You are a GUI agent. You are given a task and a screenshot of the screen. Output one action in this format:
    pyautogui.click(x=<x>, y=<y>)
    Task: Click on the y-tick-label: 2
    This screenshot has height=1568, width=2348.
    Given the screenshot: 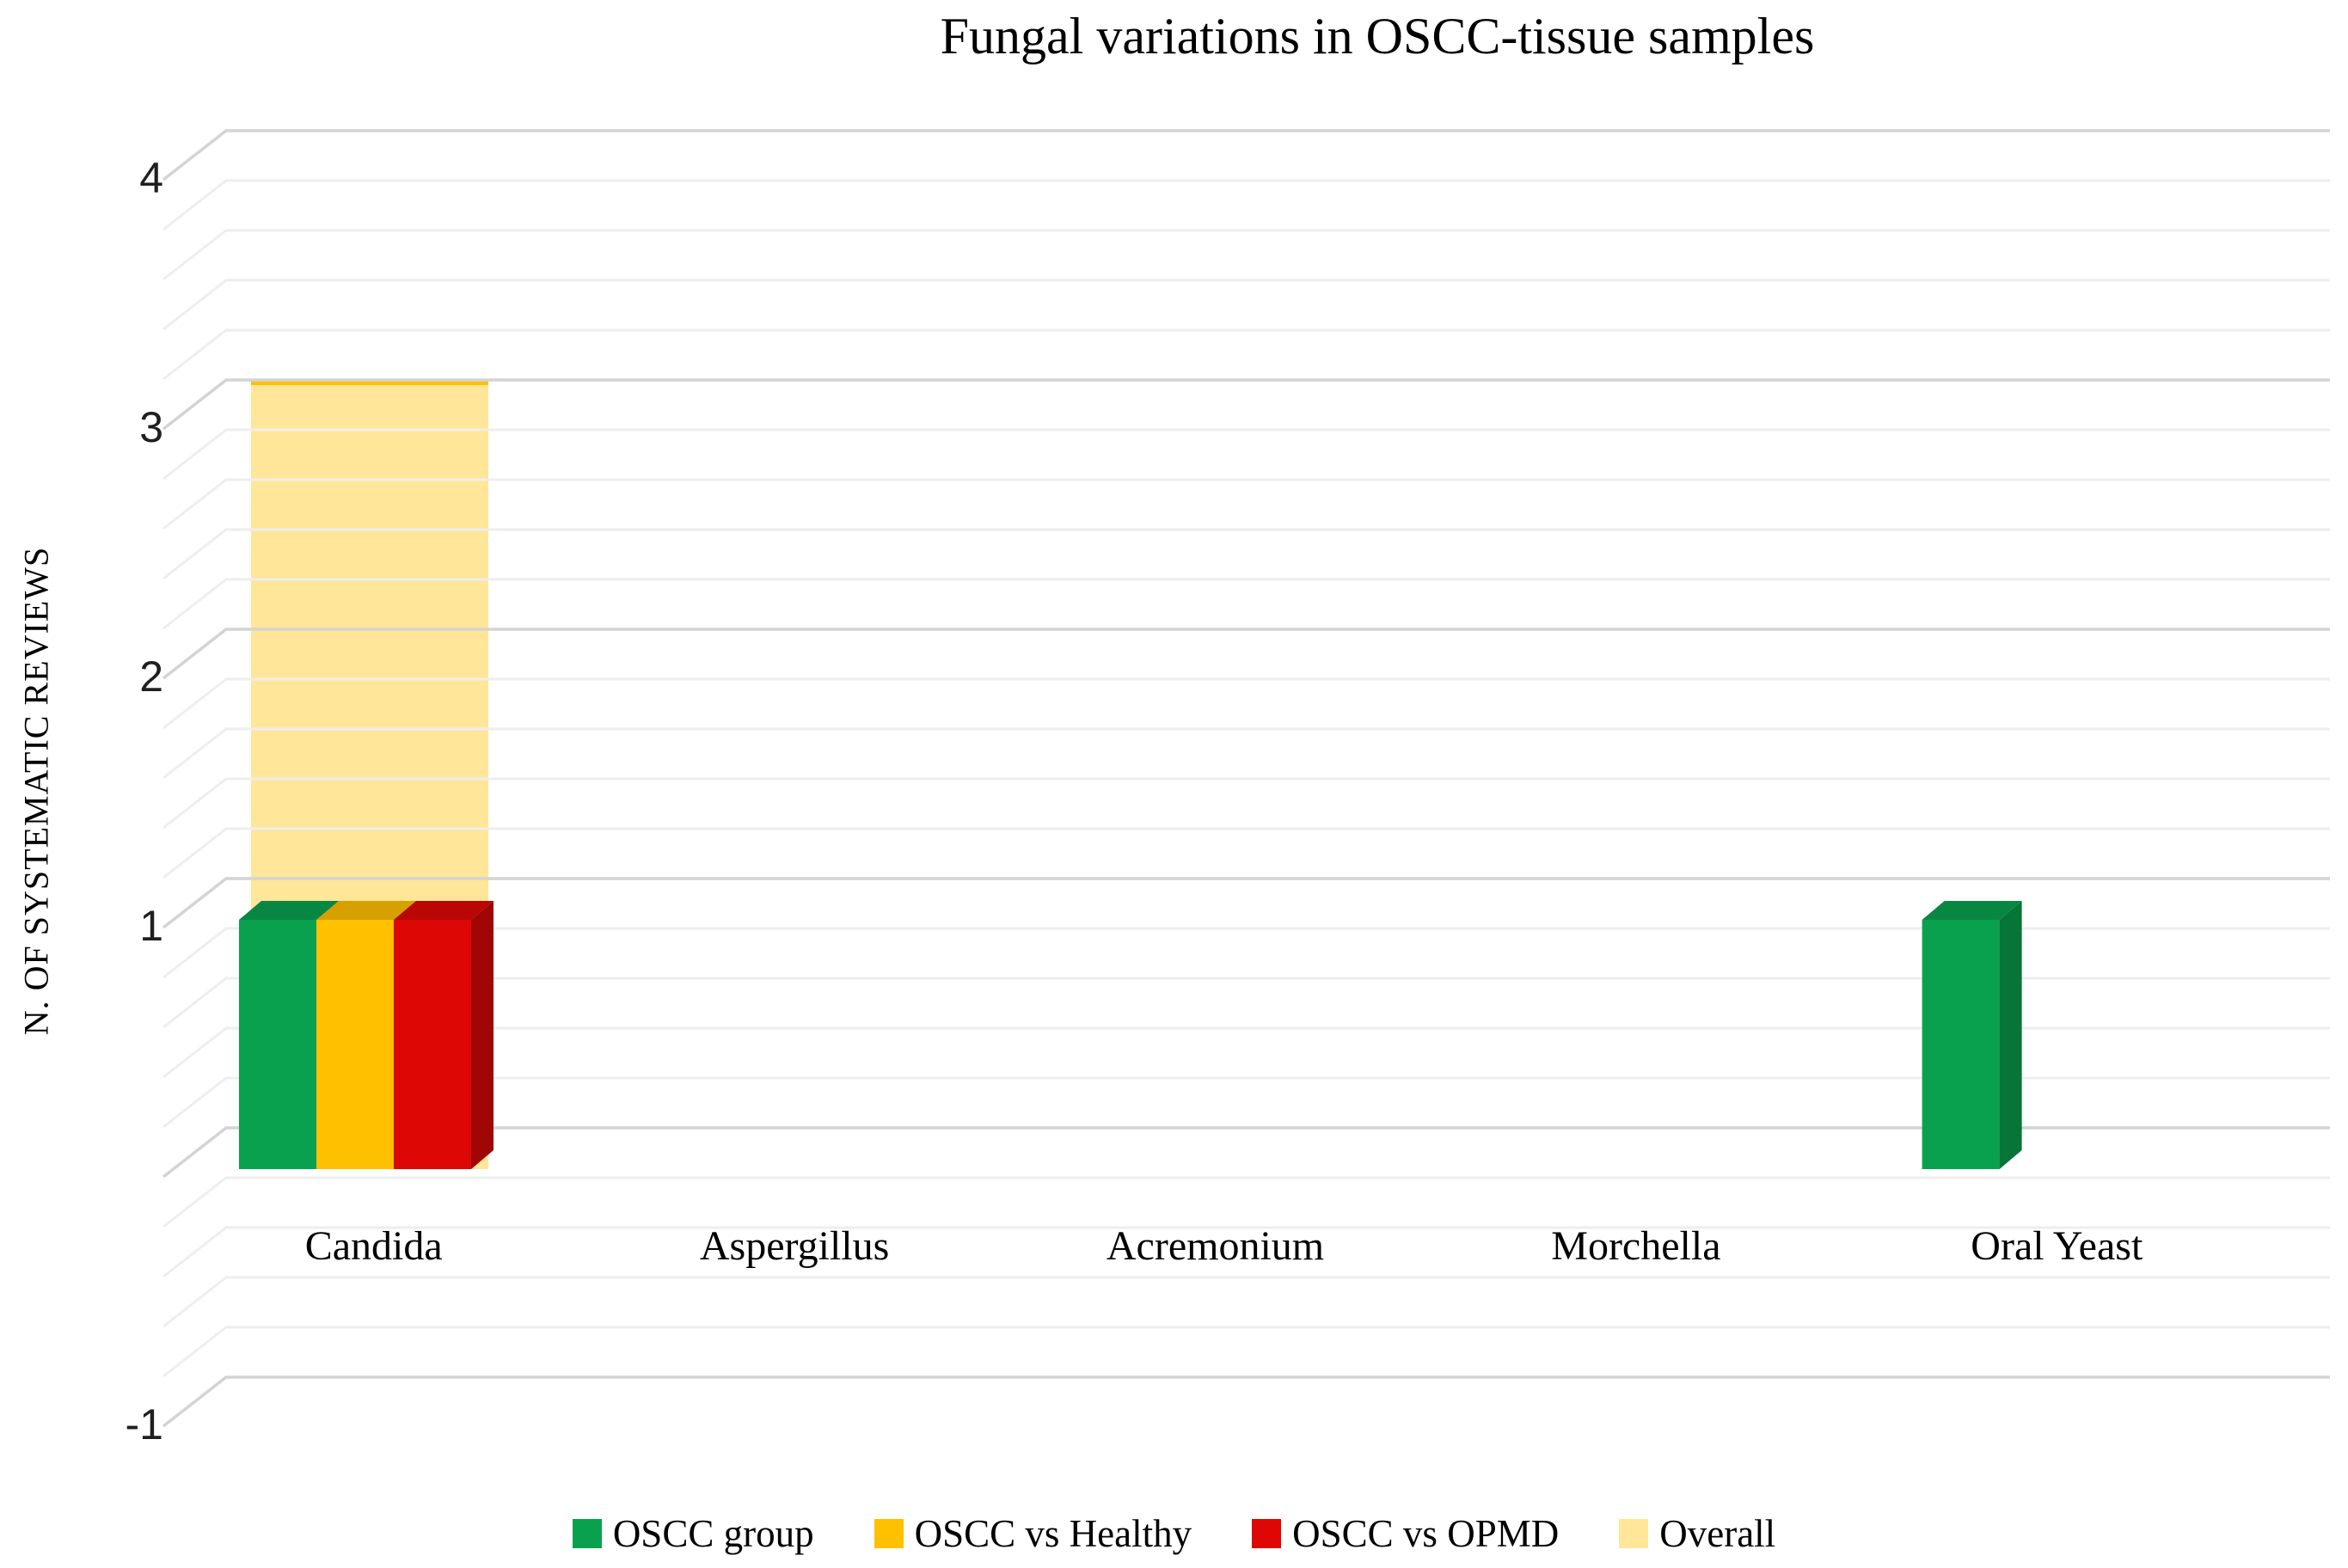 What is the action you would take?
    pyautogui.click(x=151, y=676)
    